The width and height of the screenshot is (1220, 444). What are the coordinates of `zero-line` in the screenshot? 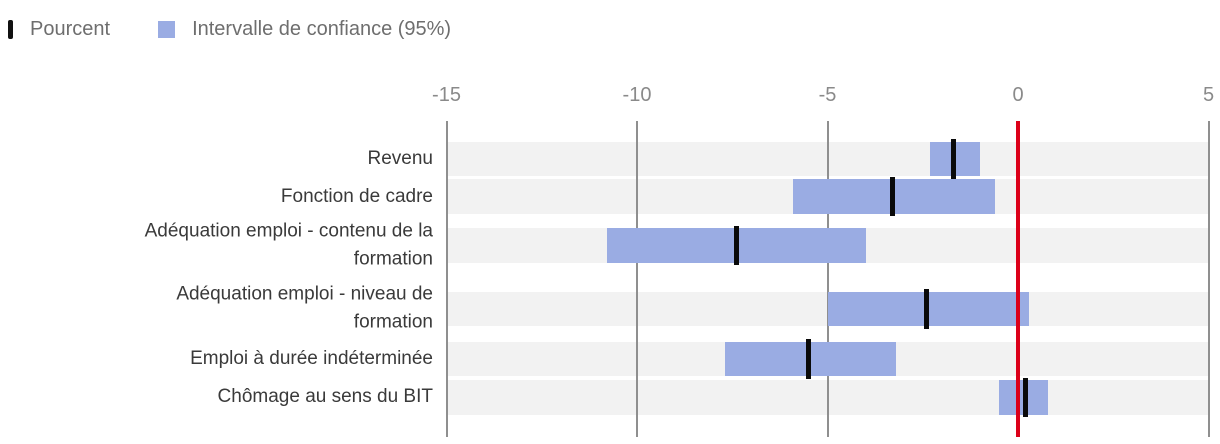 It's located at (1018, 279).